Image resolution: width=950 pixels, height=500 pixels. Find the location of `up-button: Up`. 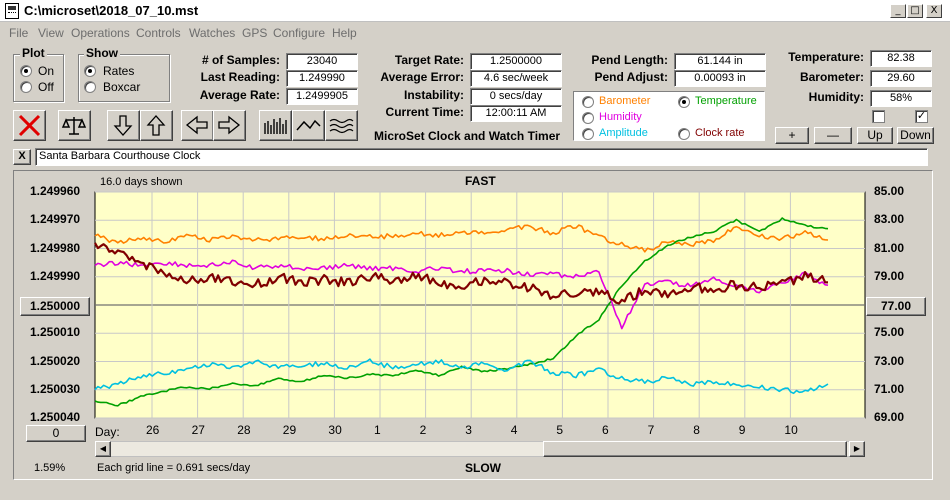

up-button: Up is located at coordinates (875, 135).